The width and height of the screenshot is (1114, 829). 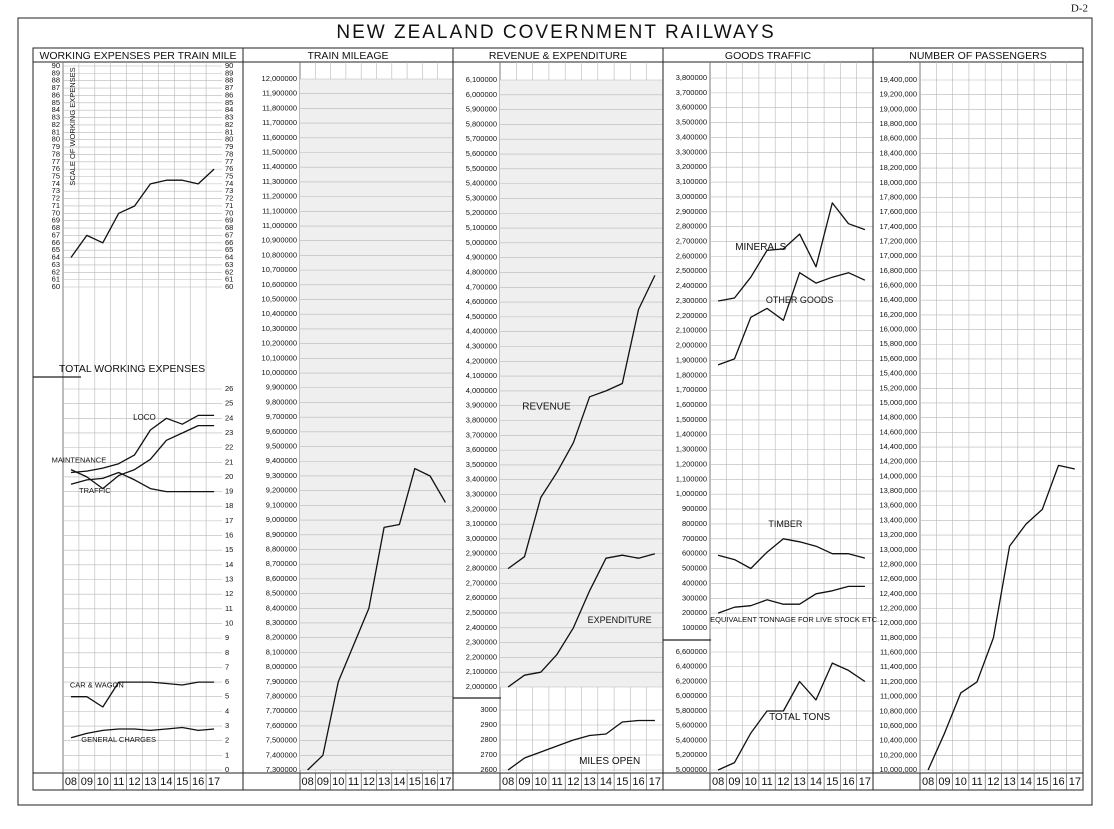 I want to click on y-tick-label: 6,600000, so click(x=691, y=651).